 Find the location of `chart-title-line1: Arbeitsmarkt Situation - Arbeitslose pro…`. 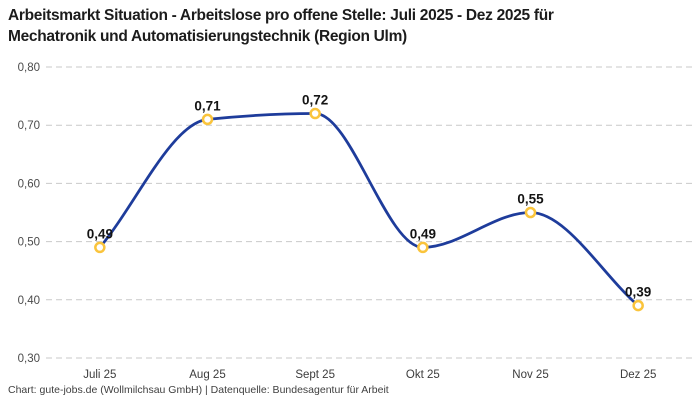

chart-title-line1: Arbeitsmarkt Situation - Arbeitslose pro… is located at coordinates (281, 15).